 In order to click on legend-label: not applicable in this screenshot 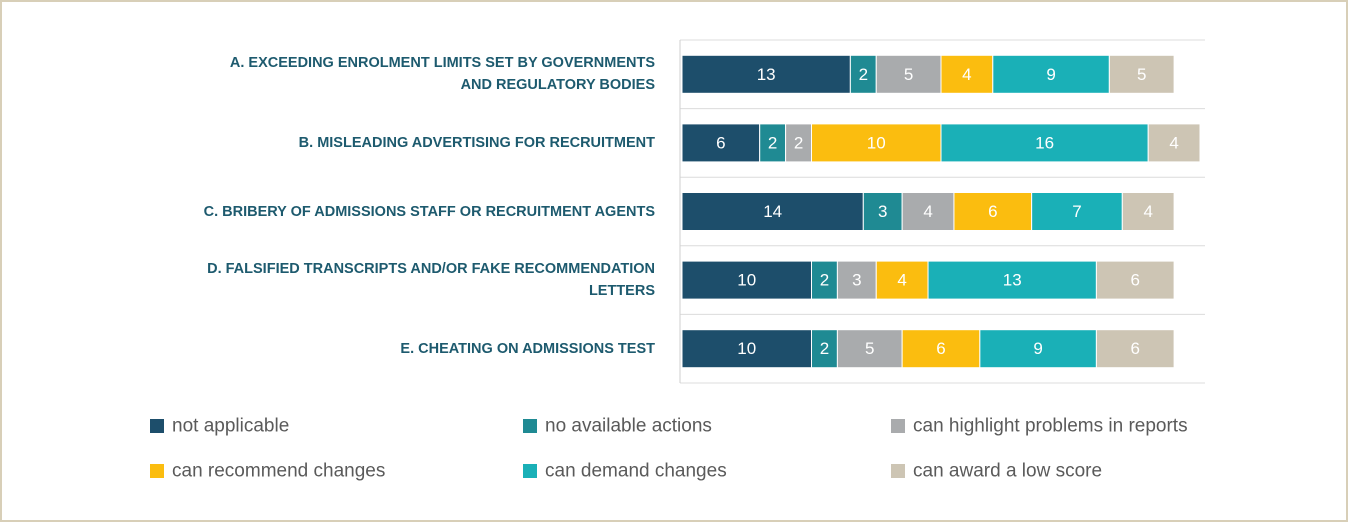, I will do `click(230, 426)`.